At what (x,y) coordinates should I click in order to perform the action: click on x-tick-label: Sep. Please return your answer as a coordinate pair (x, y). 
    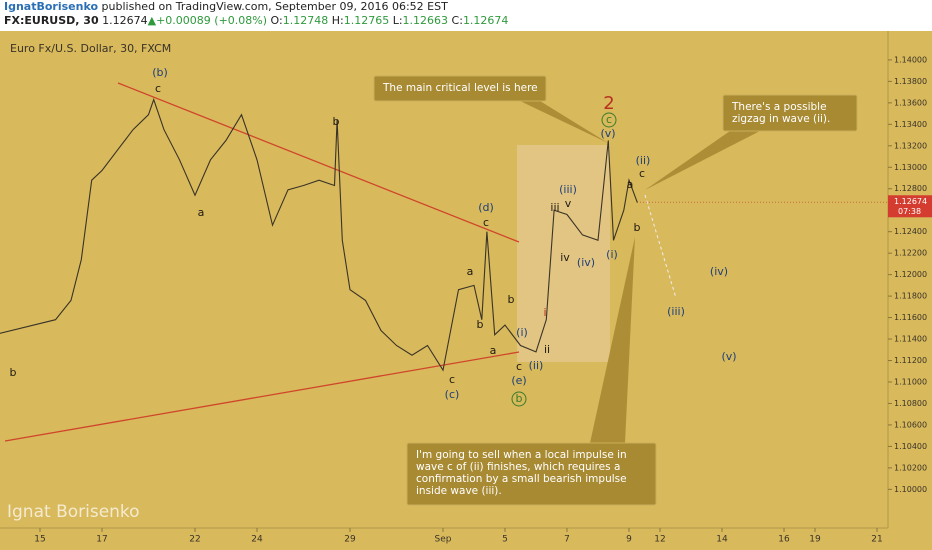
    Looking at the image, I should click on (443, 540).